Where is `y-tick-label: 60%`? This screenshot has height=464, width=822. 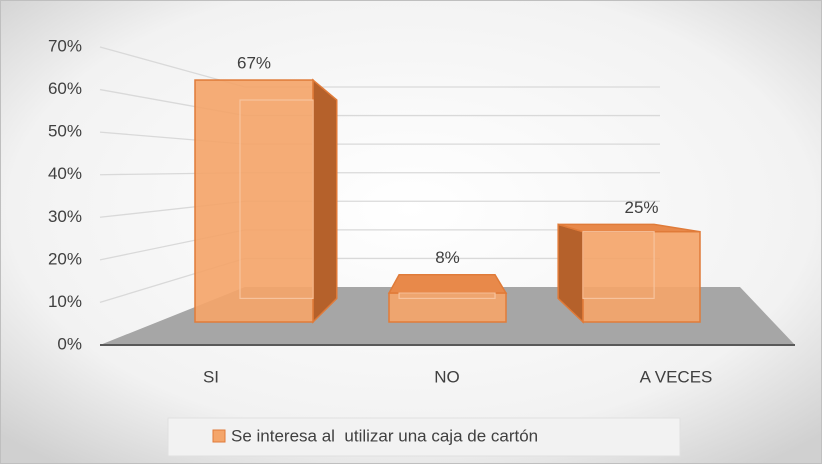 y-tick-label: 60% is located at coordinates (65, 88).